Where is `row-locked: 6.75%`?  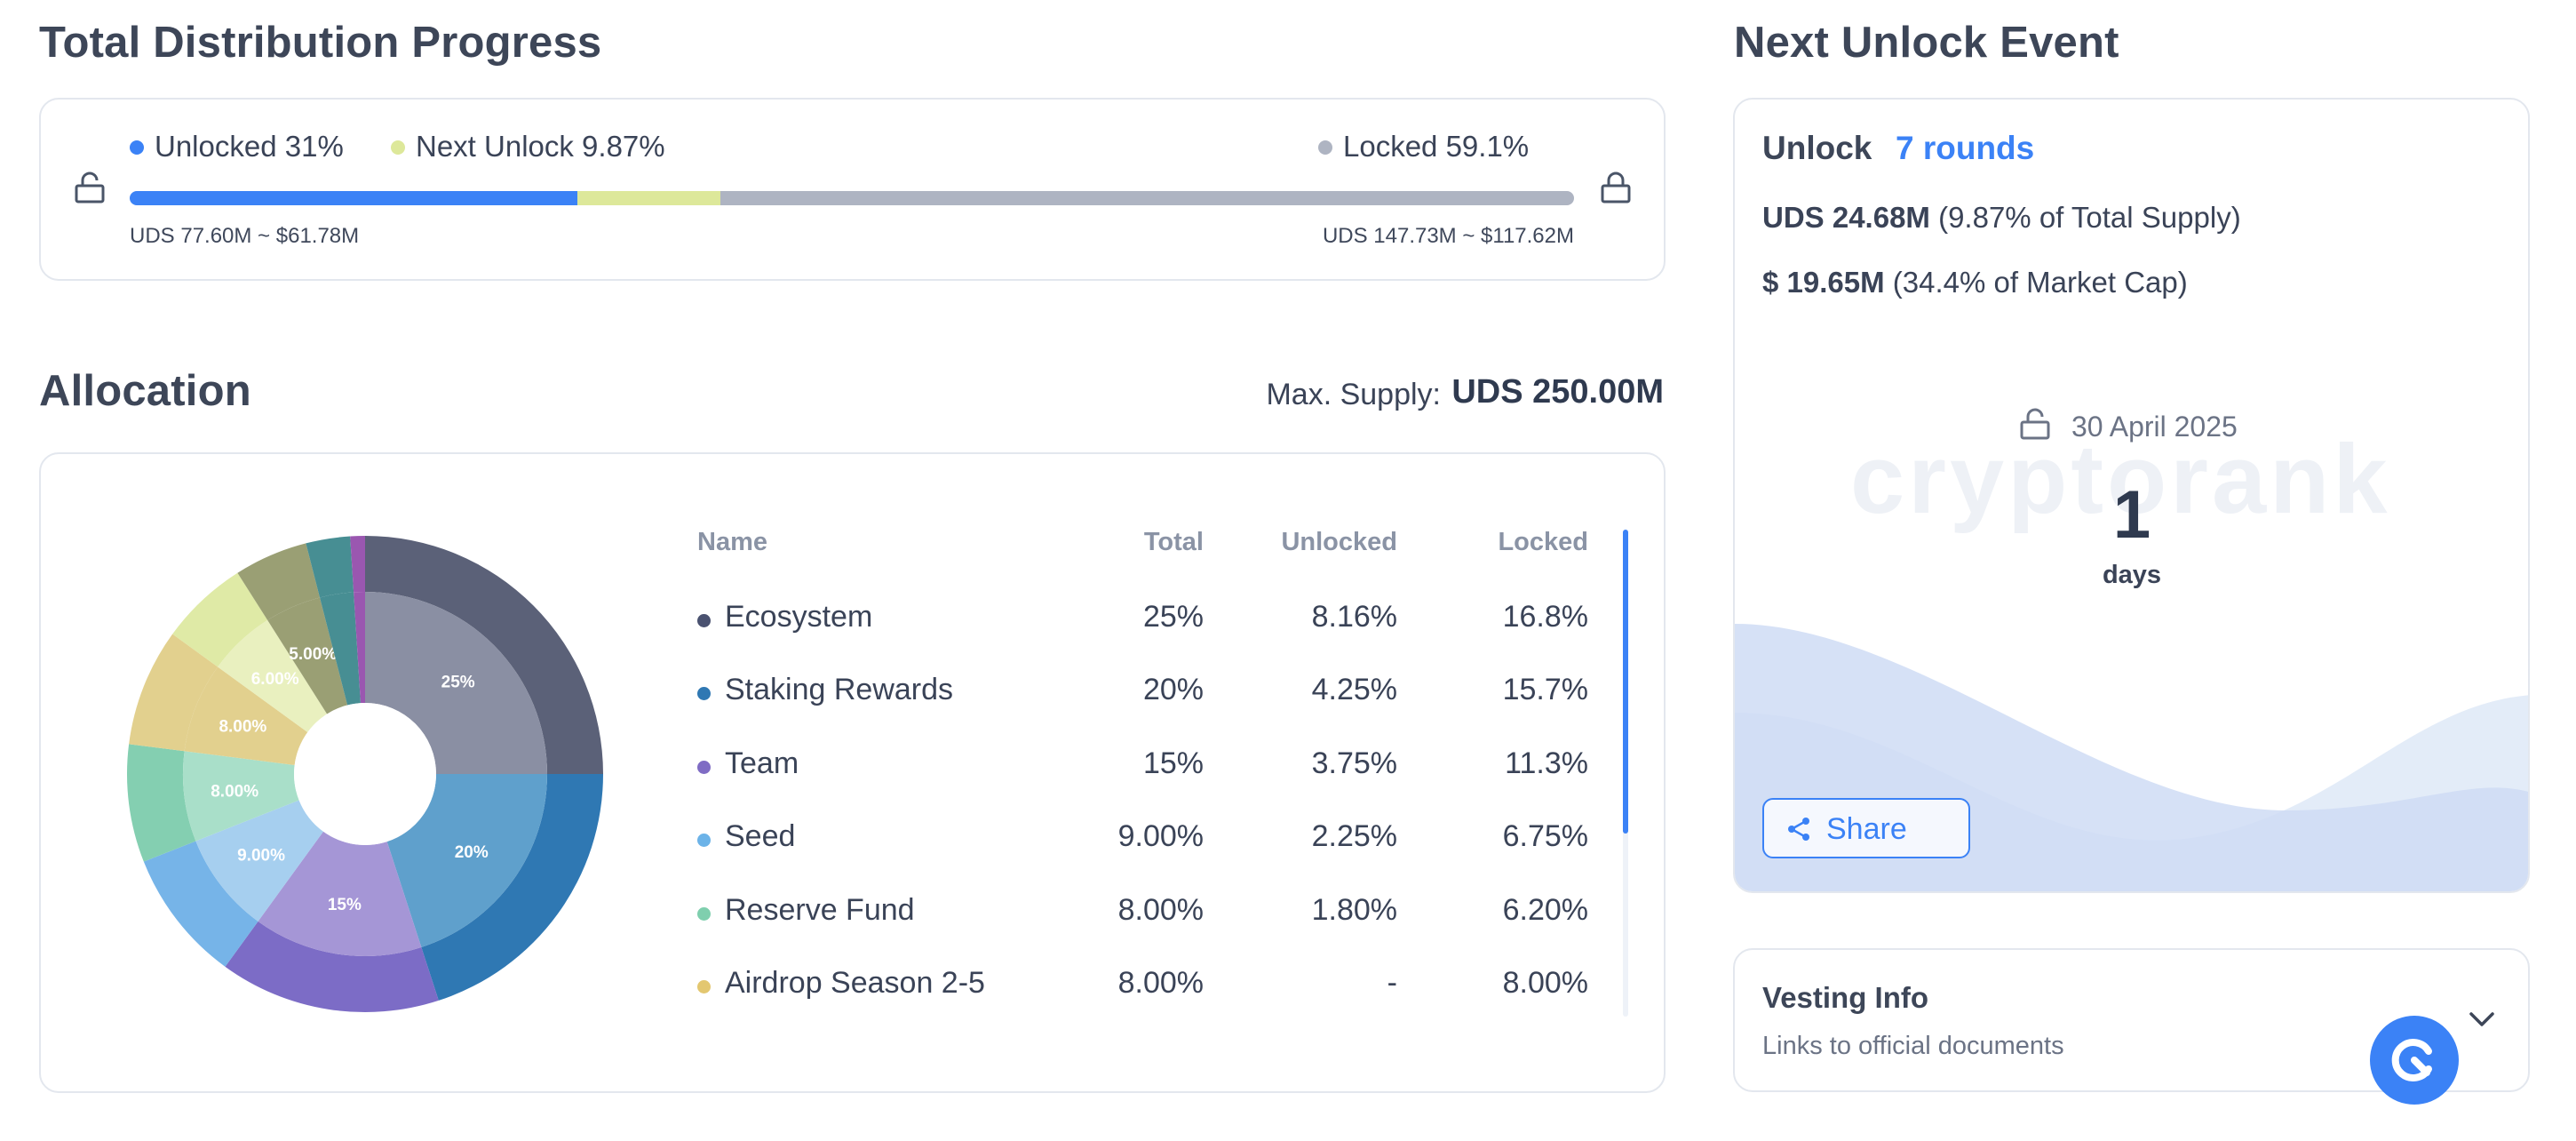 row-locked: 6.75% is located at coordinates (1545, 836).